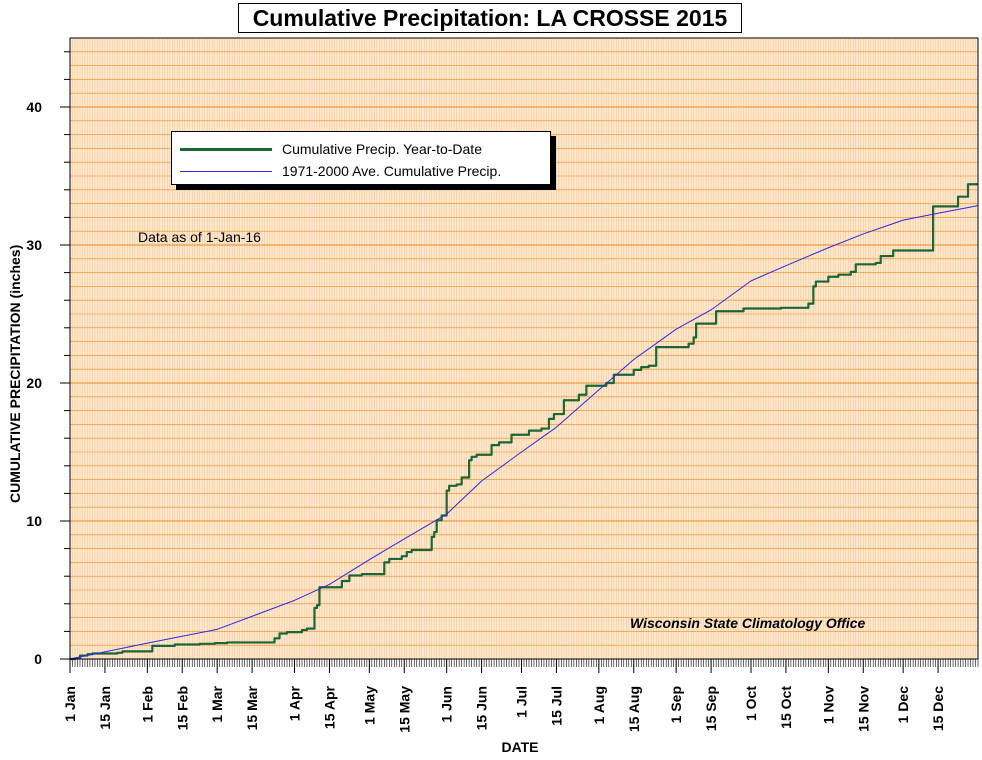 Image resolution: width=982 pixels, height=760 pixels. What do you see at coordinates (38, 659) in the screenshot?
I see `y-tick-label: 0` at bounding box center [38, 659].